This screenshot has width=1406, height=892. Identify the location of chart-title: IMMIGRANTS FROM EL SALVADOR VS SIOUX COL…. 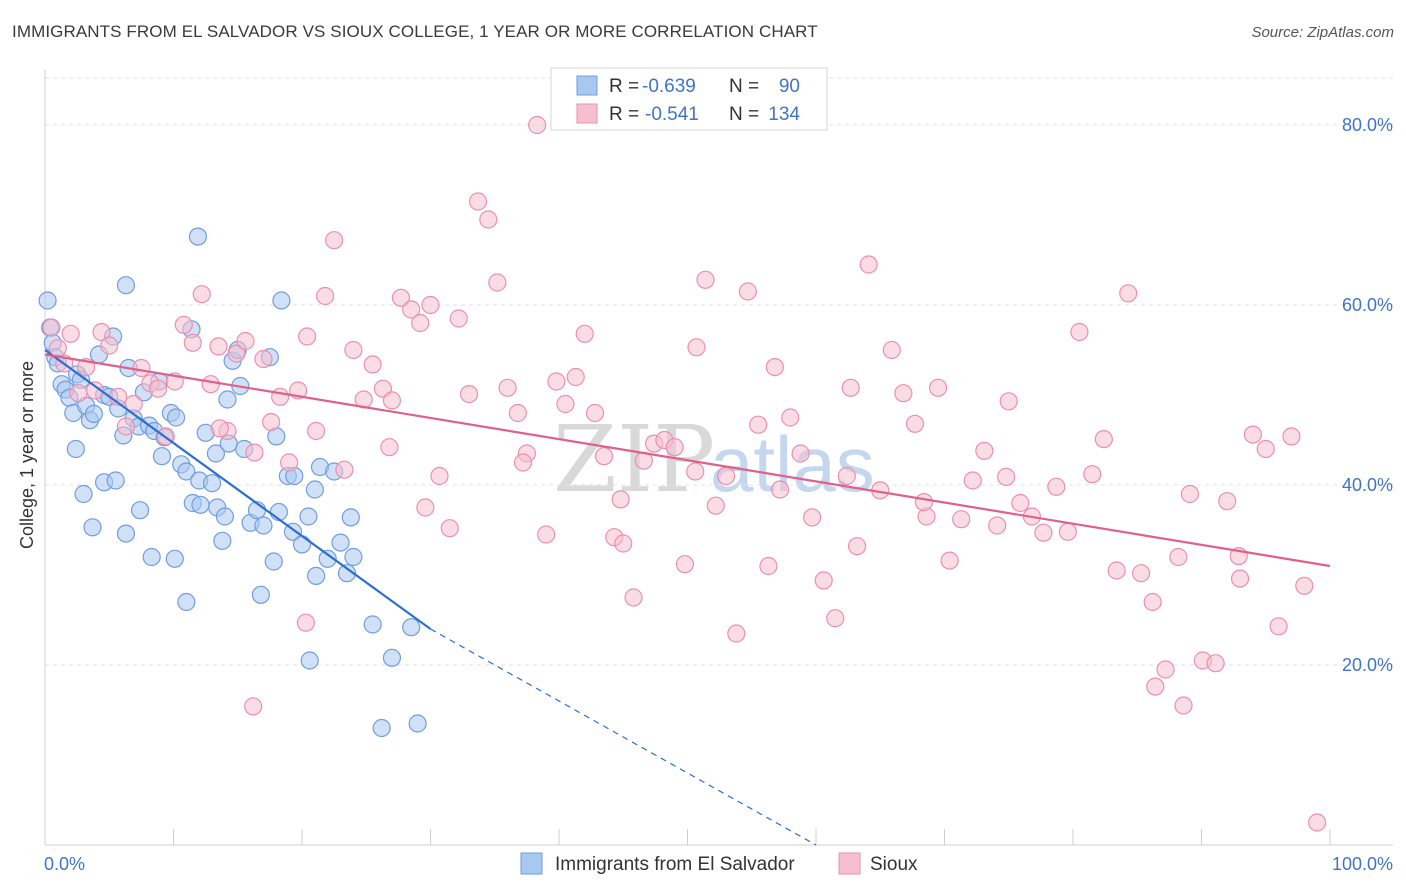
(415, 31).